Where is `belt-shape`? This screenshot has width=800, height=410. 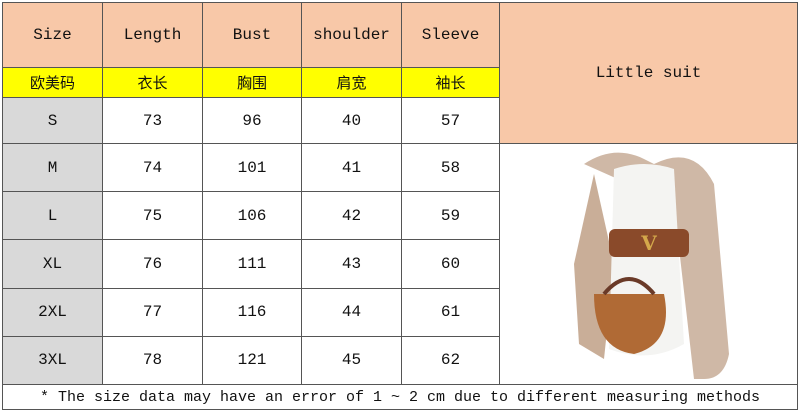
belt-shape is located at coordinates (648, 243).